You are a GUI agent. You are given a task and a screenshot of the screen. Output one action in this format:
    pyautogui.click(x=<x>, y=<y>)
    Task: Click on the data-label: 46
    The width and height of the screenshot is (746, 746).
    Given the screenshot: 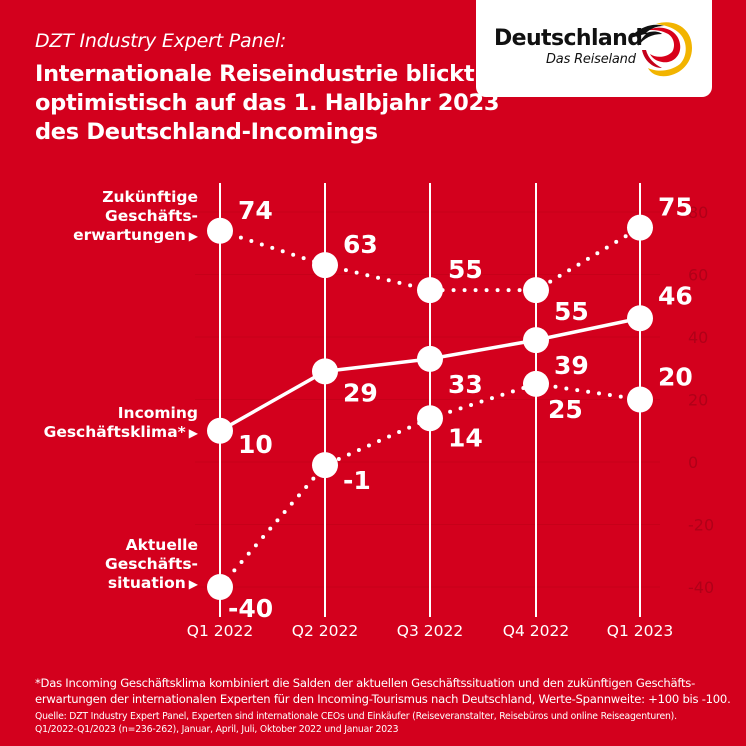 What is the action you would take?
    pyautogui.click(x=675, y=295)
    